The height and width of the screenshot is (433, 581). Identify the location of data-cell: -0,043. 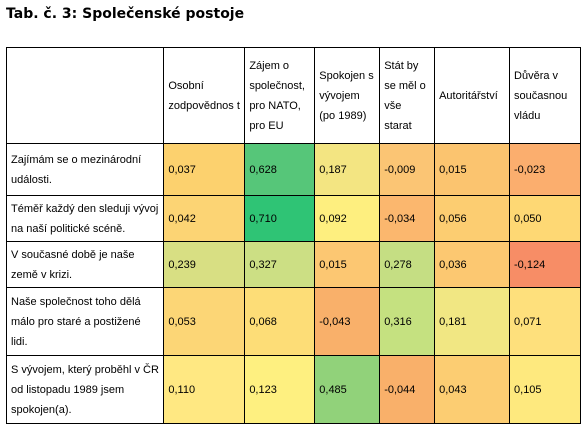
(347, 321).